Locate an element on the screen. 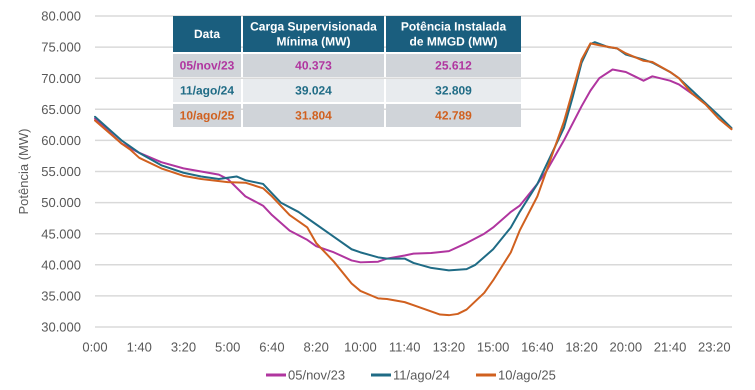 The height and width of the screenshot is (390, 755). y-tick-label: 65.000 is located at coordinates (61, 109).